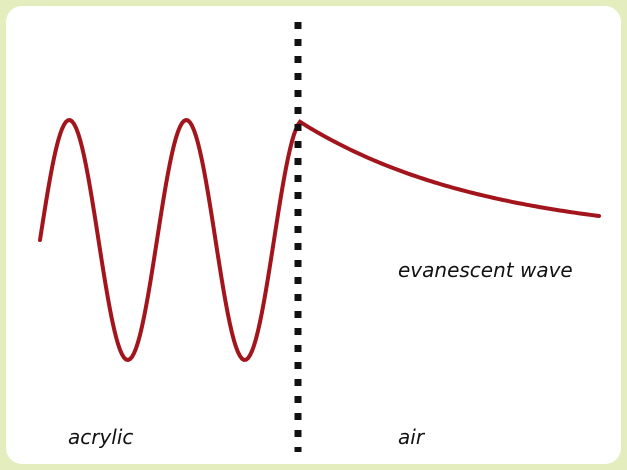 The image size is (627, 470). I want to click on air-label: air, so click(412, 437).